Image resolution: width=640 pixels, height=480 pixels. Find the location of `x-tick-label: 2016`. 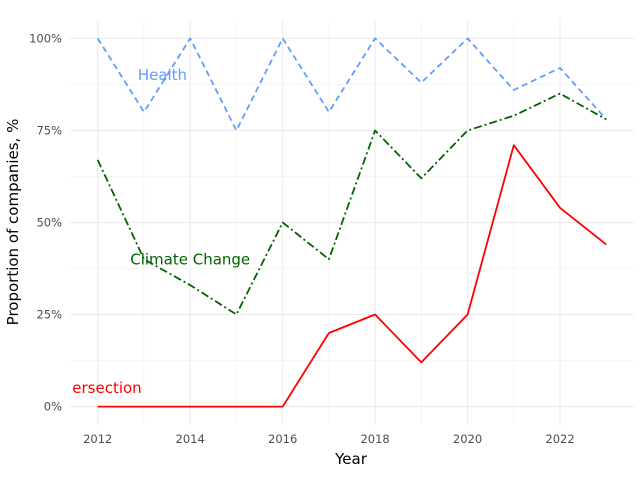

x-tick-label: 2016 is located at coordinates (282, 439).